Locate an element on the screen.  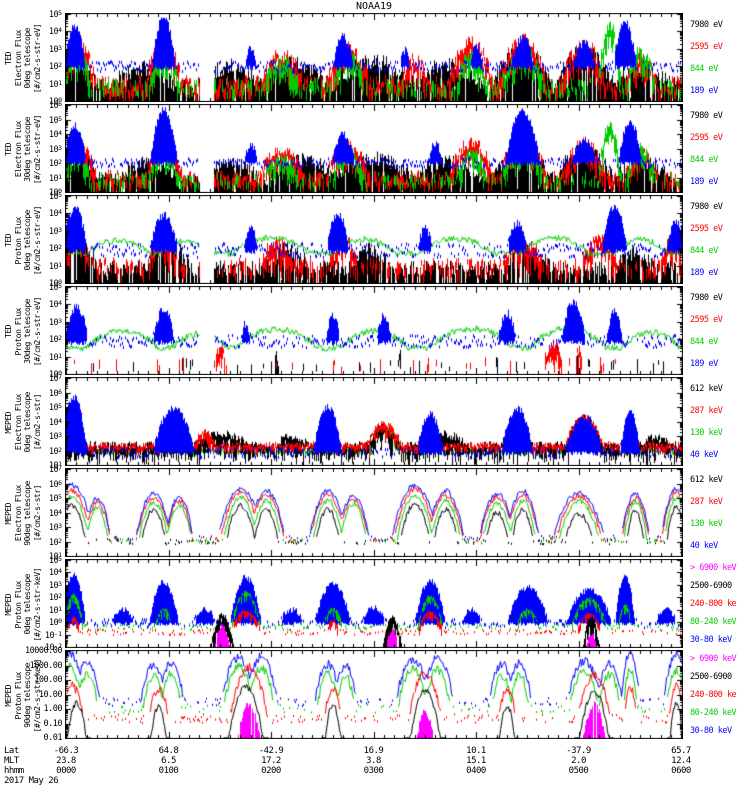
flux-plot-canvas-ted-electron-0deg is located at coordinates (374, 57).